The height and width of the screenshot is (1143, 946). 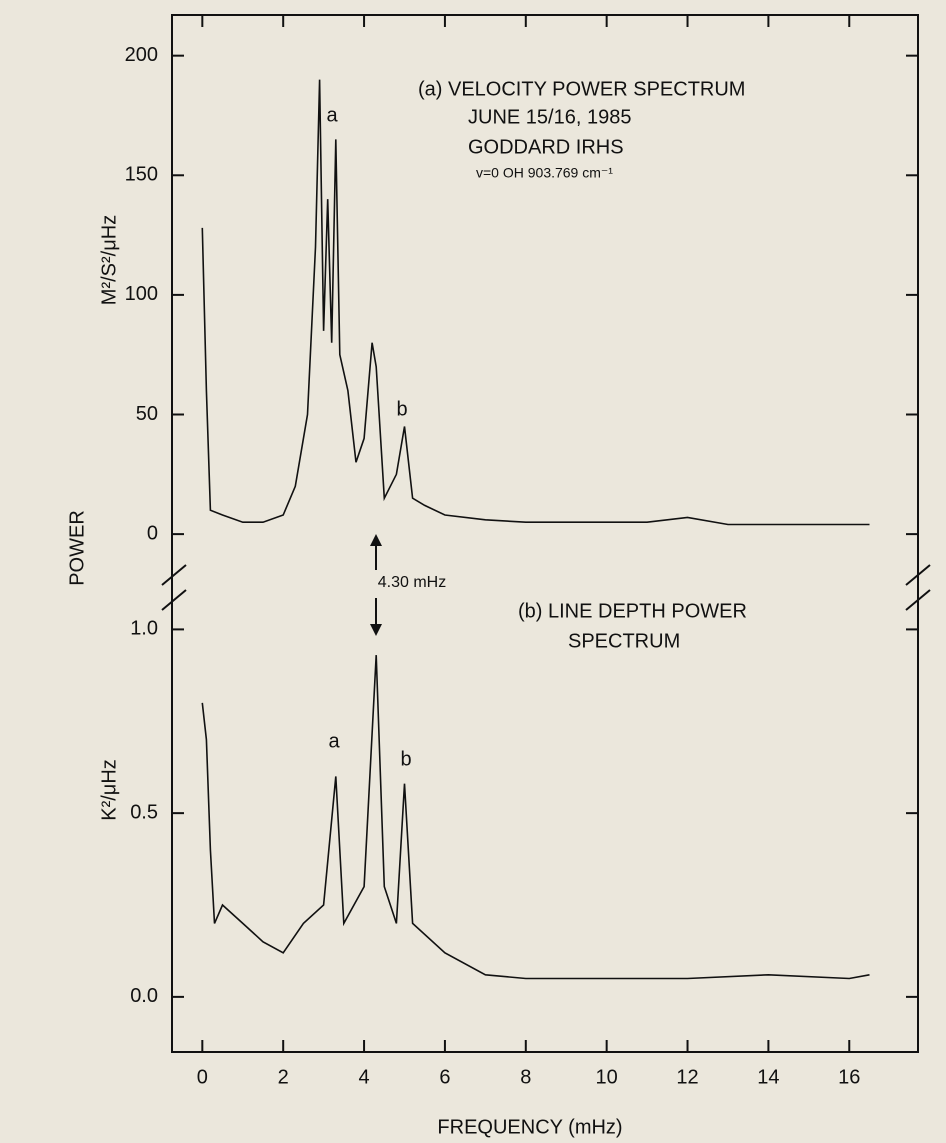 What do you see at coordinates (77, 548) in the screenshot?
I see `group-y-label: POWER` at bounding box center [77, 548].